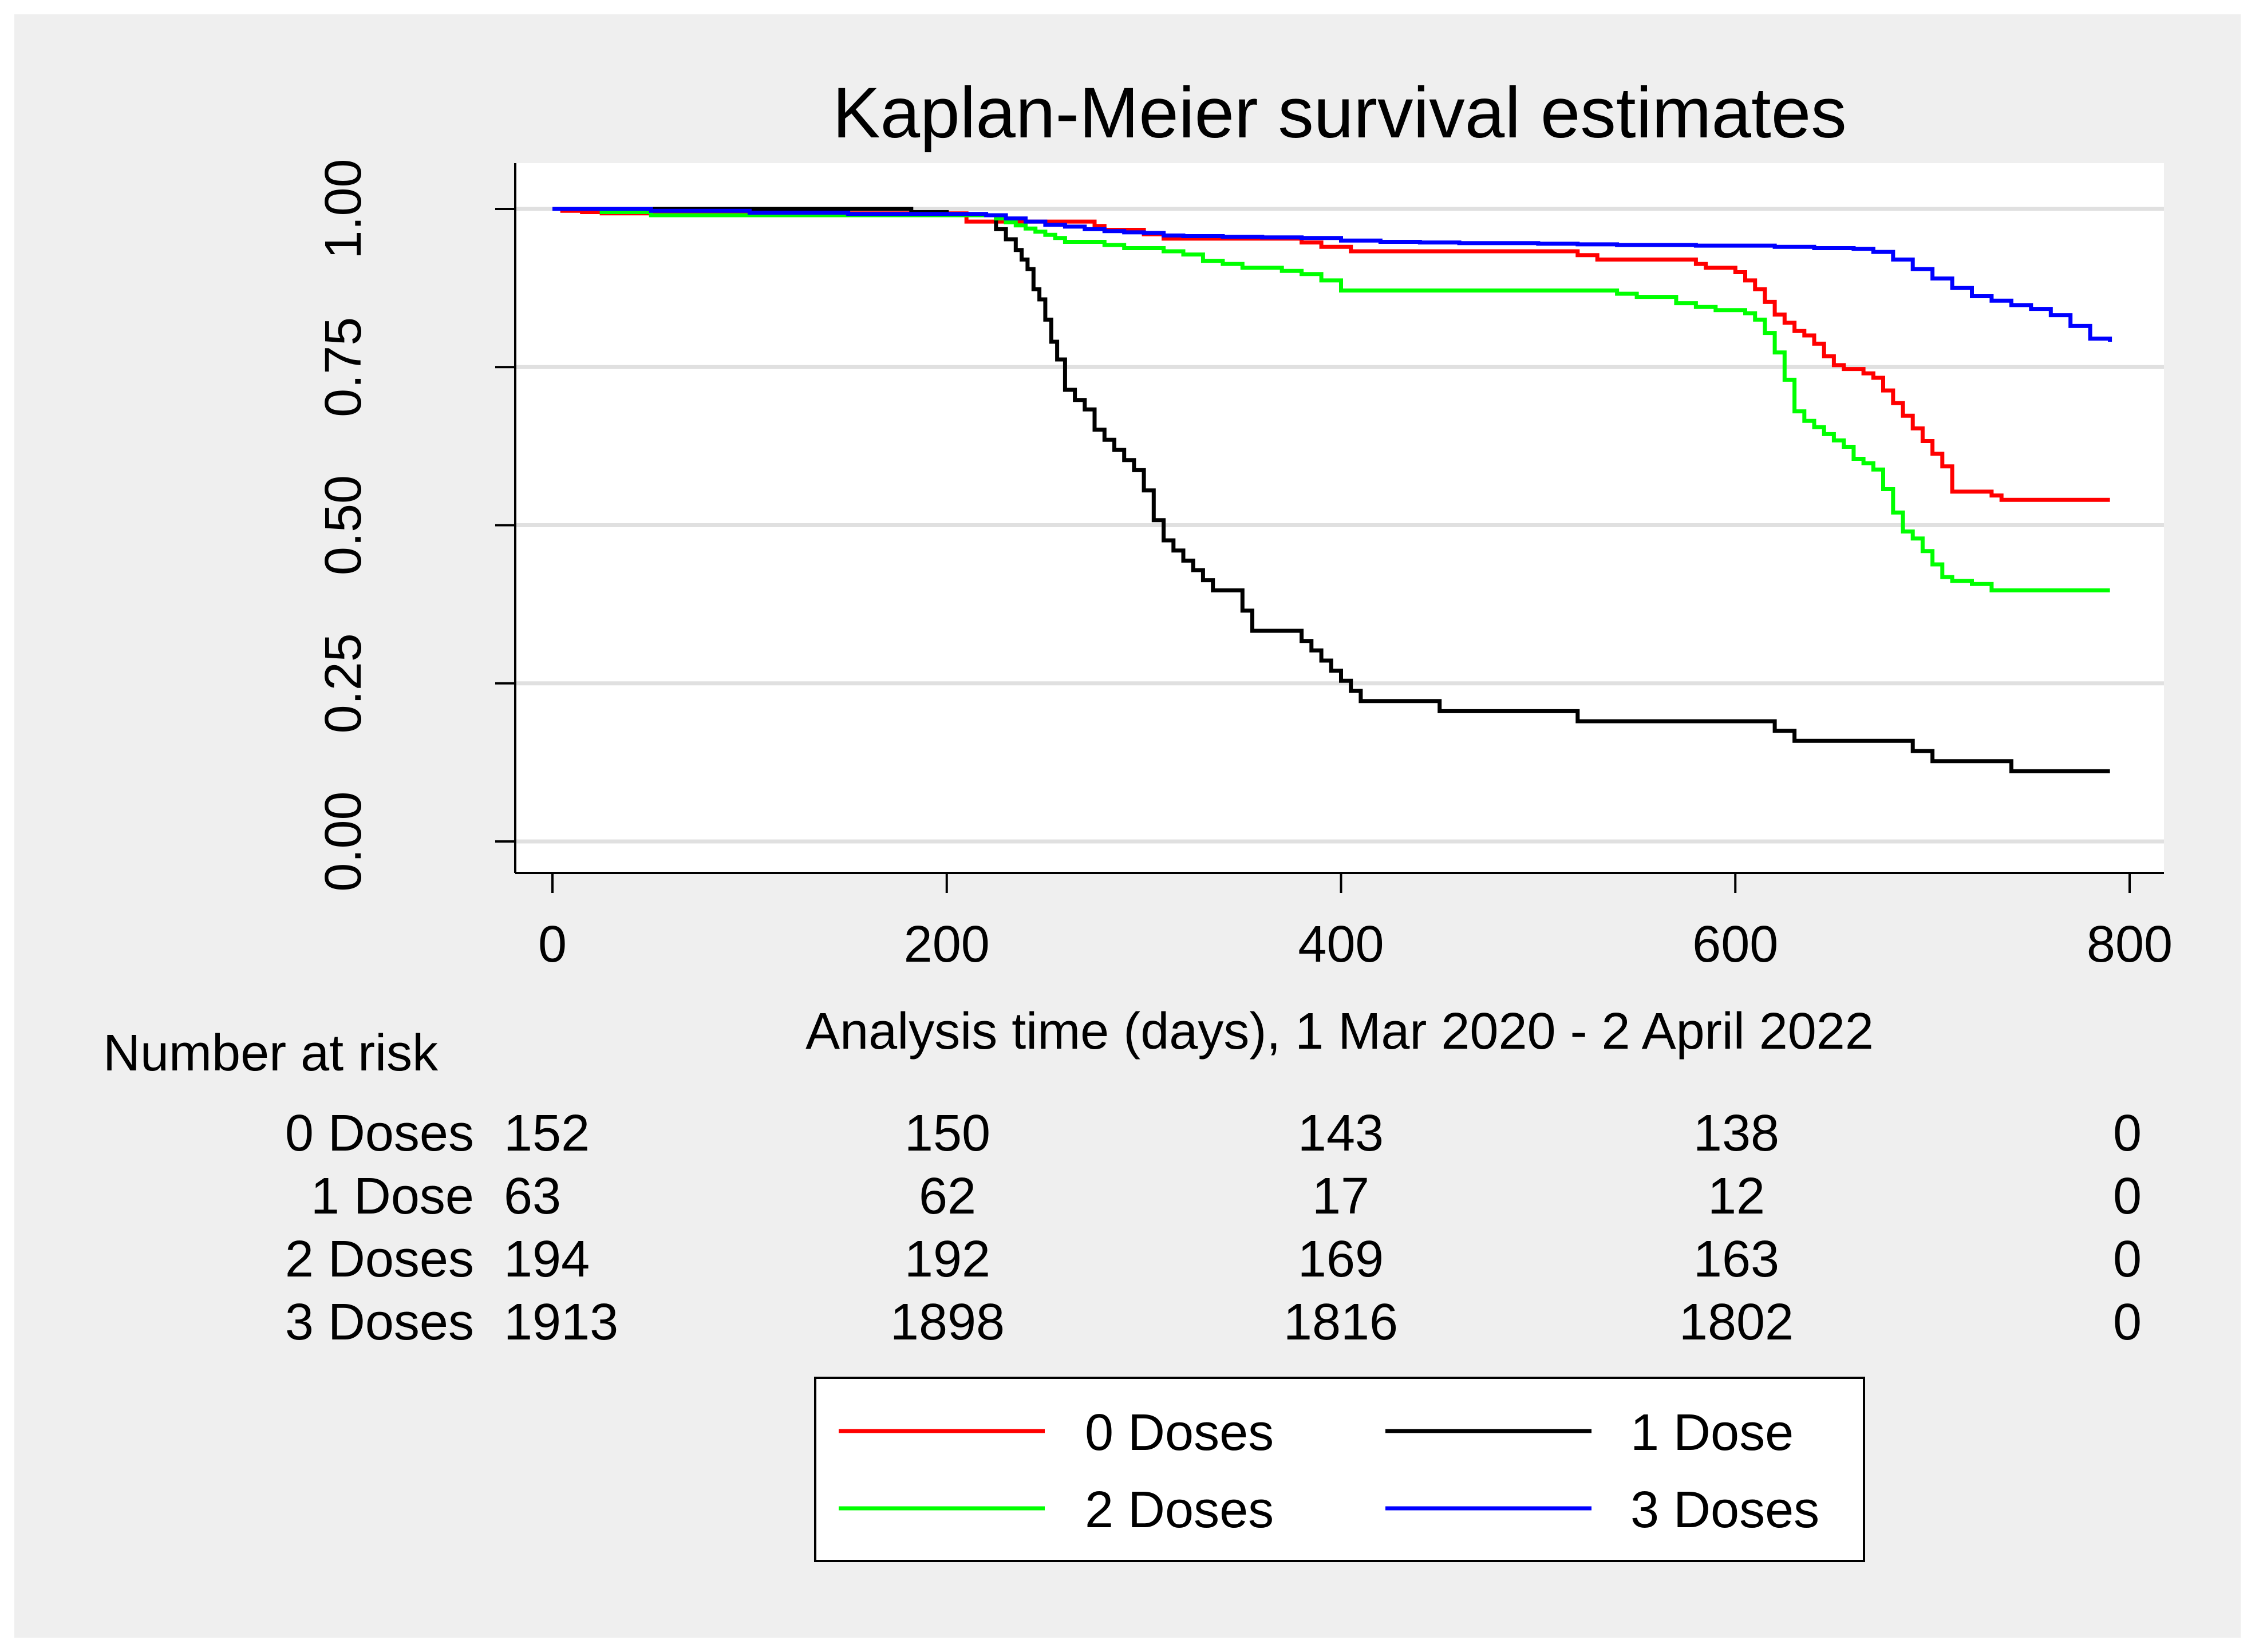 This screenshot has height=1652, width=2255. What do you see at coordinates (379, 1259) in the screenshot?
I see `risk-row-label: 2 Doses` at bounding box center [379, 1259].